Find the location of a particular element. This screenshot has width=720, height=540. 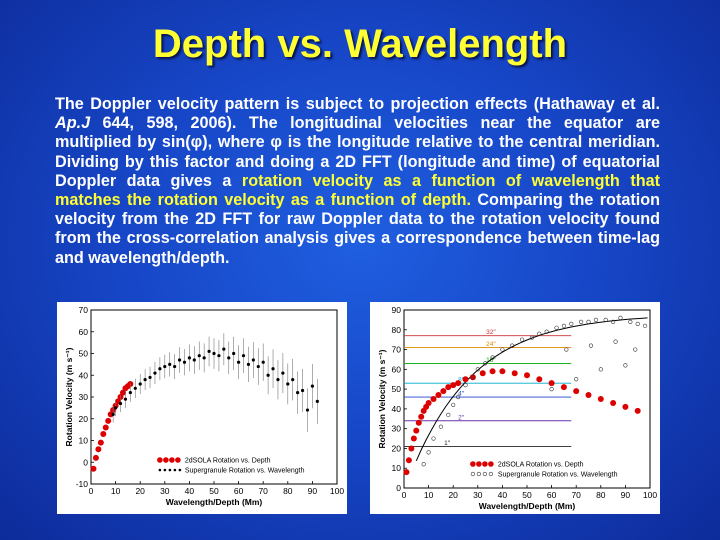

x-tick-label: 30 is located at coordinates (165, 491).